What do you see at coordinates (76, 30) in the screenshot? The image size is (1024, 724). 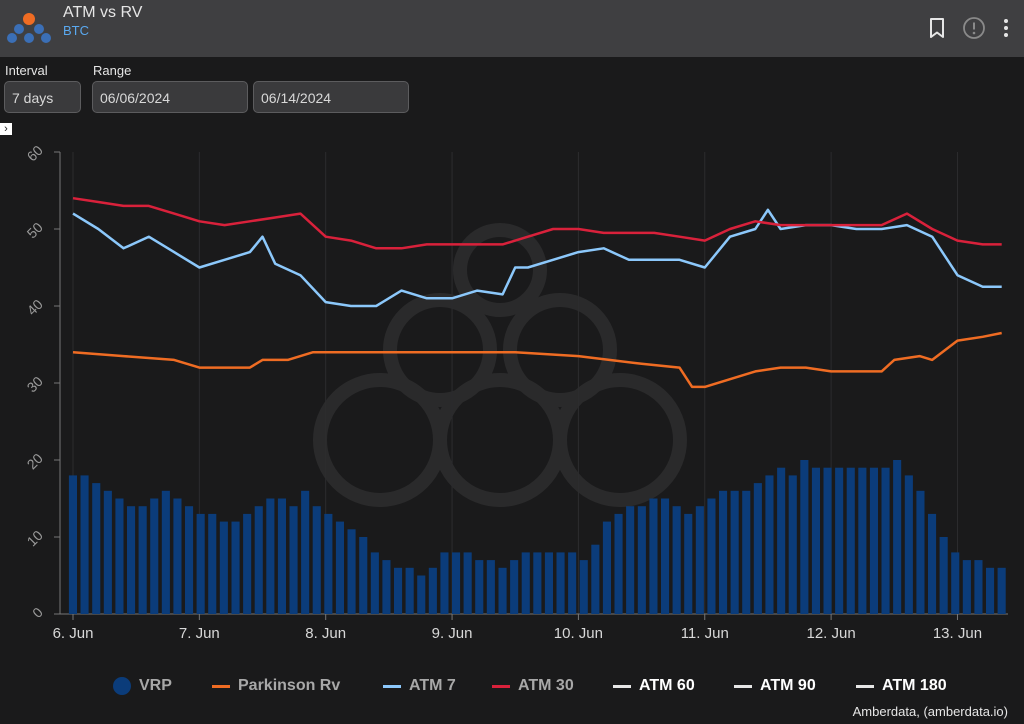 I see `page-subtitle: BTC` at bounding box center [76, 30].